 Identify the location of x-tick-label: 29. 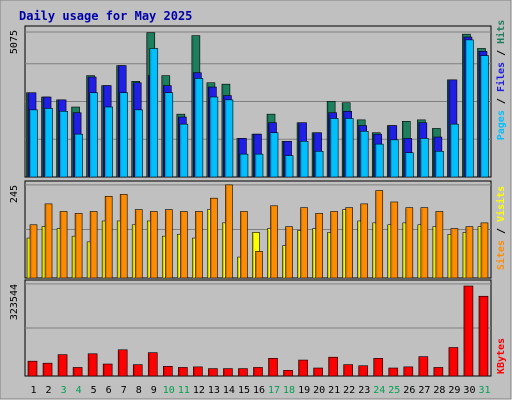
(454, 390).